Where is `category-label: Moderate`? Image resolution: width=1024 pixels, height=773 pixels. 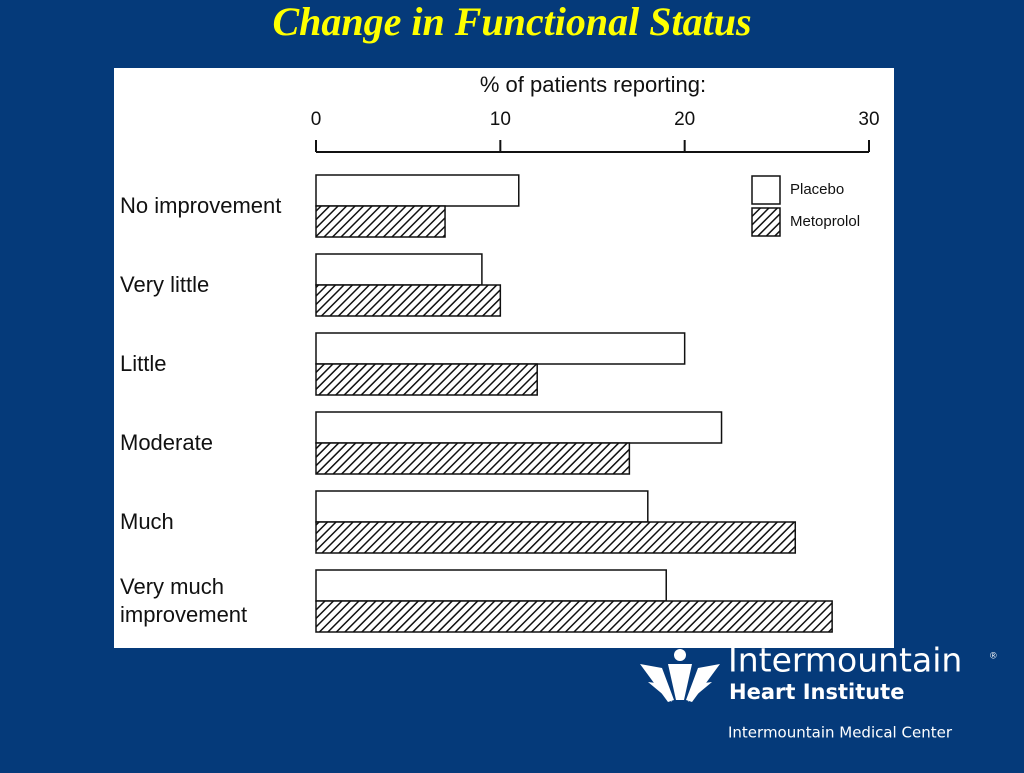 category-label: Moderate is located at coordinates (166, 442).